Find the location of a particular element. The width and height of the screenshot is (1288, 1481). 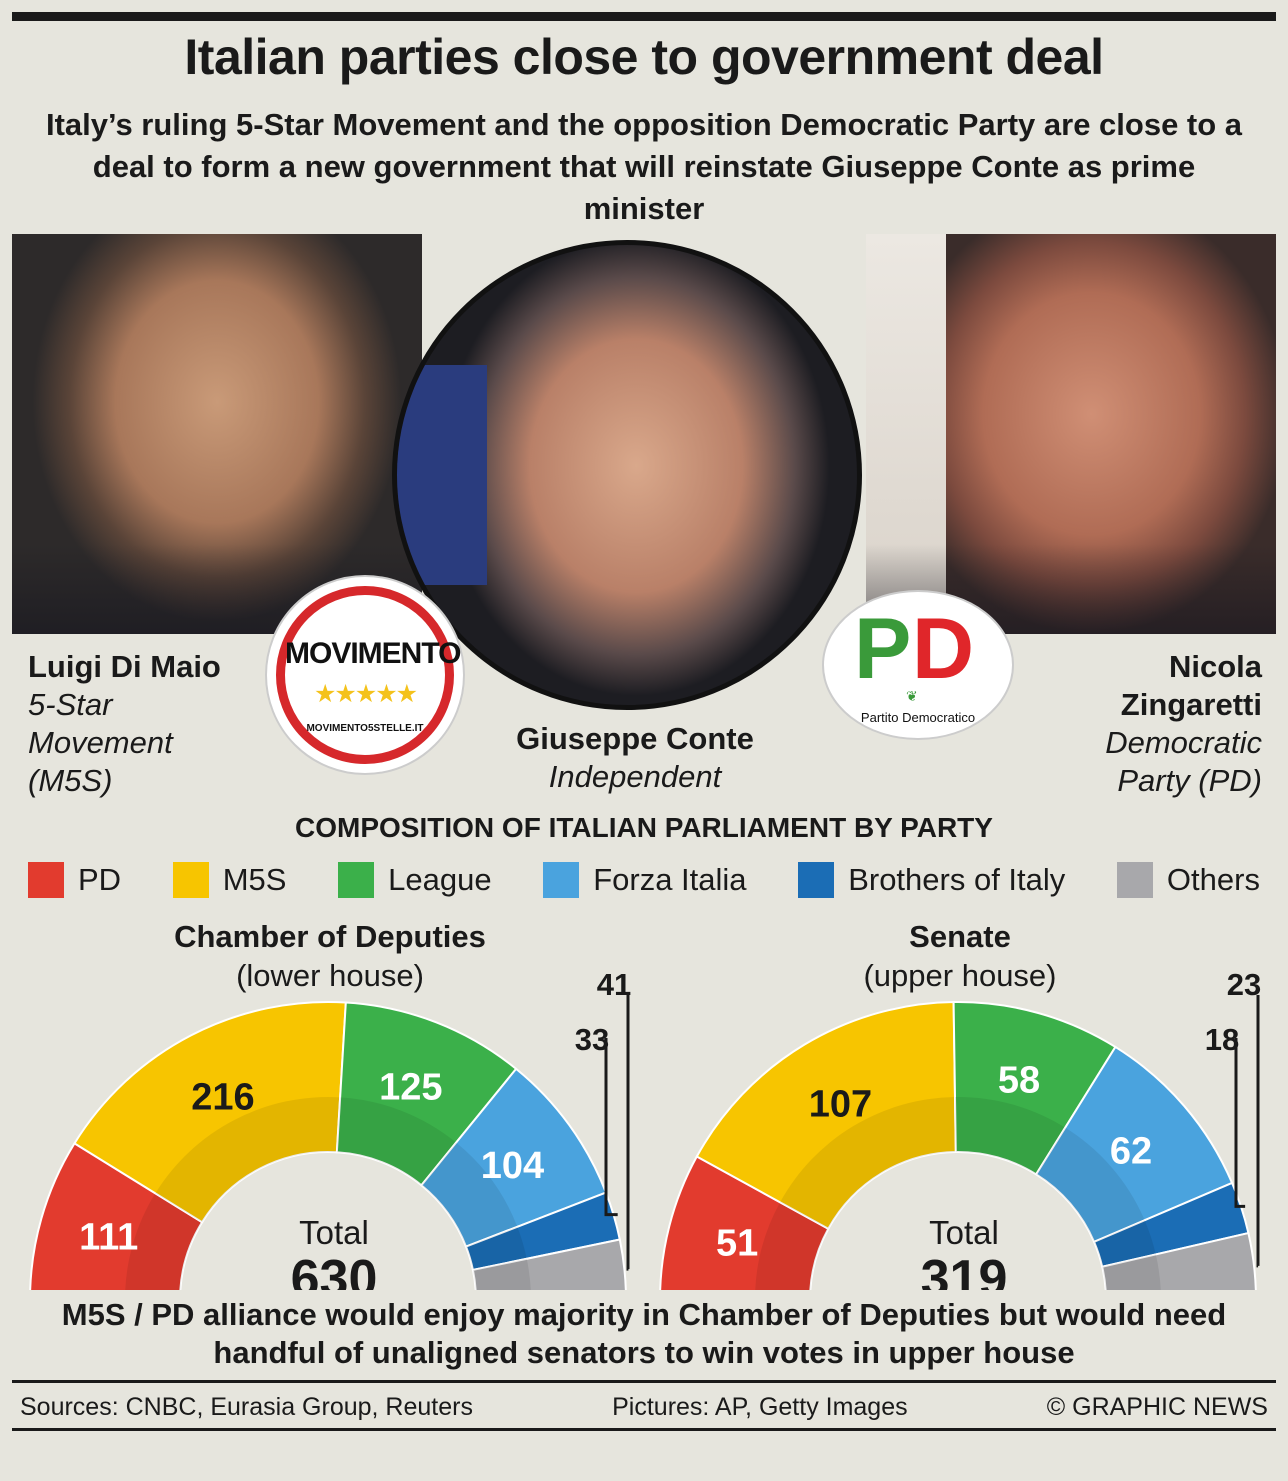

caption-di-maio: Luigi Di Maio 5-Star Movement (M5S) is located at coordinates (124, 724).